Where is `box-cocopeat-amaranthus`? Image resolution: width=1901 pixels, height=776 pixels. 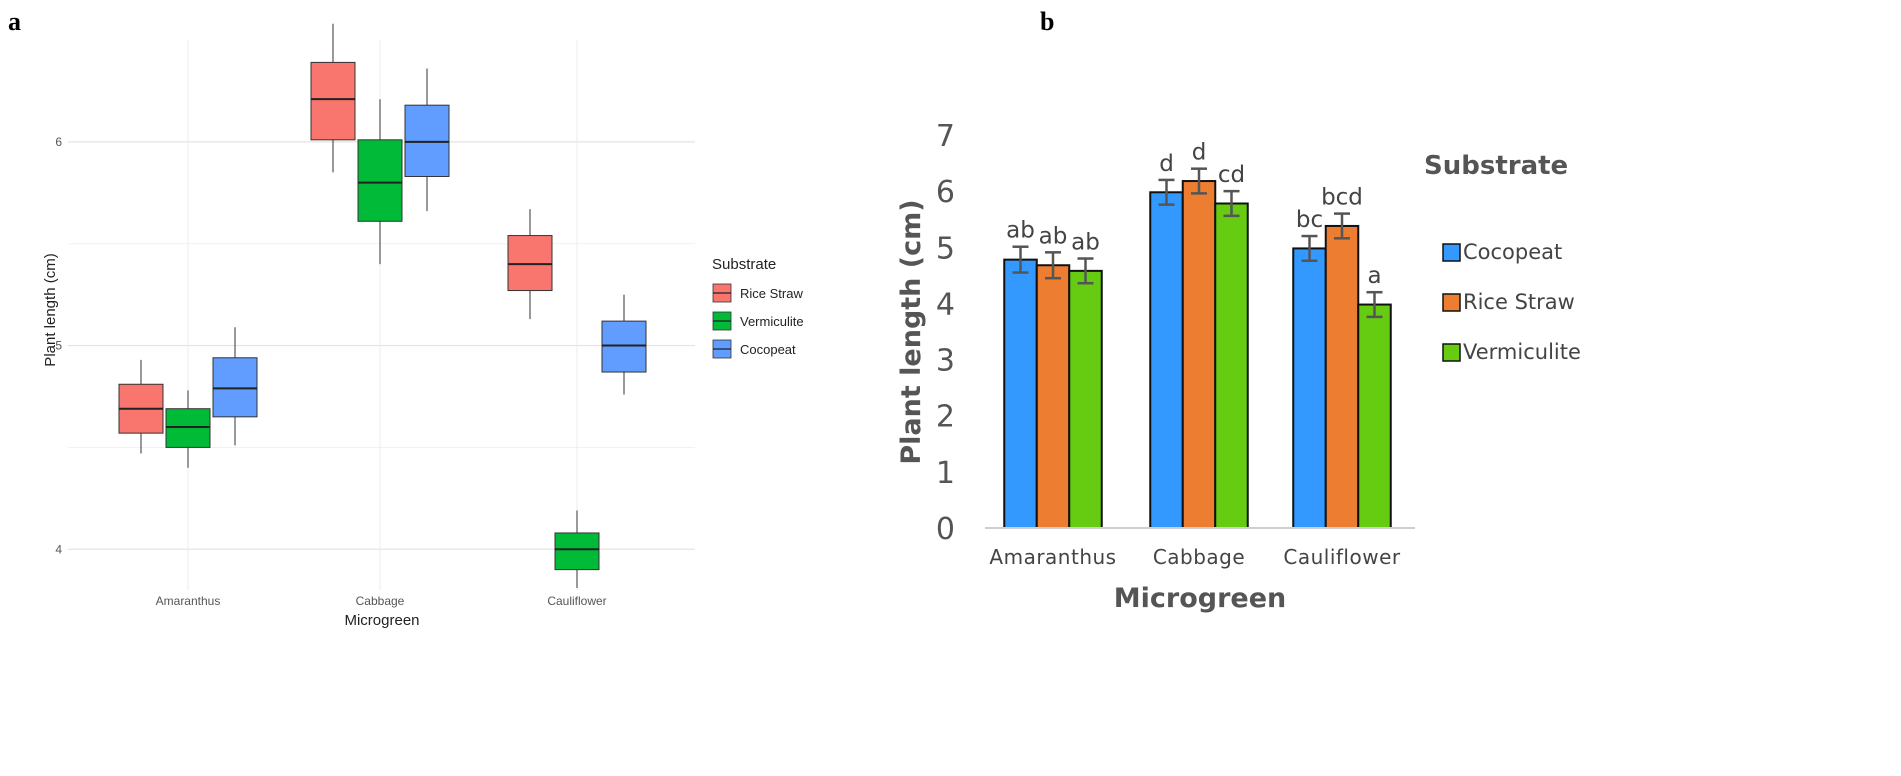 box-cocopeat-amaranthus is located at coordinates (235, 386).